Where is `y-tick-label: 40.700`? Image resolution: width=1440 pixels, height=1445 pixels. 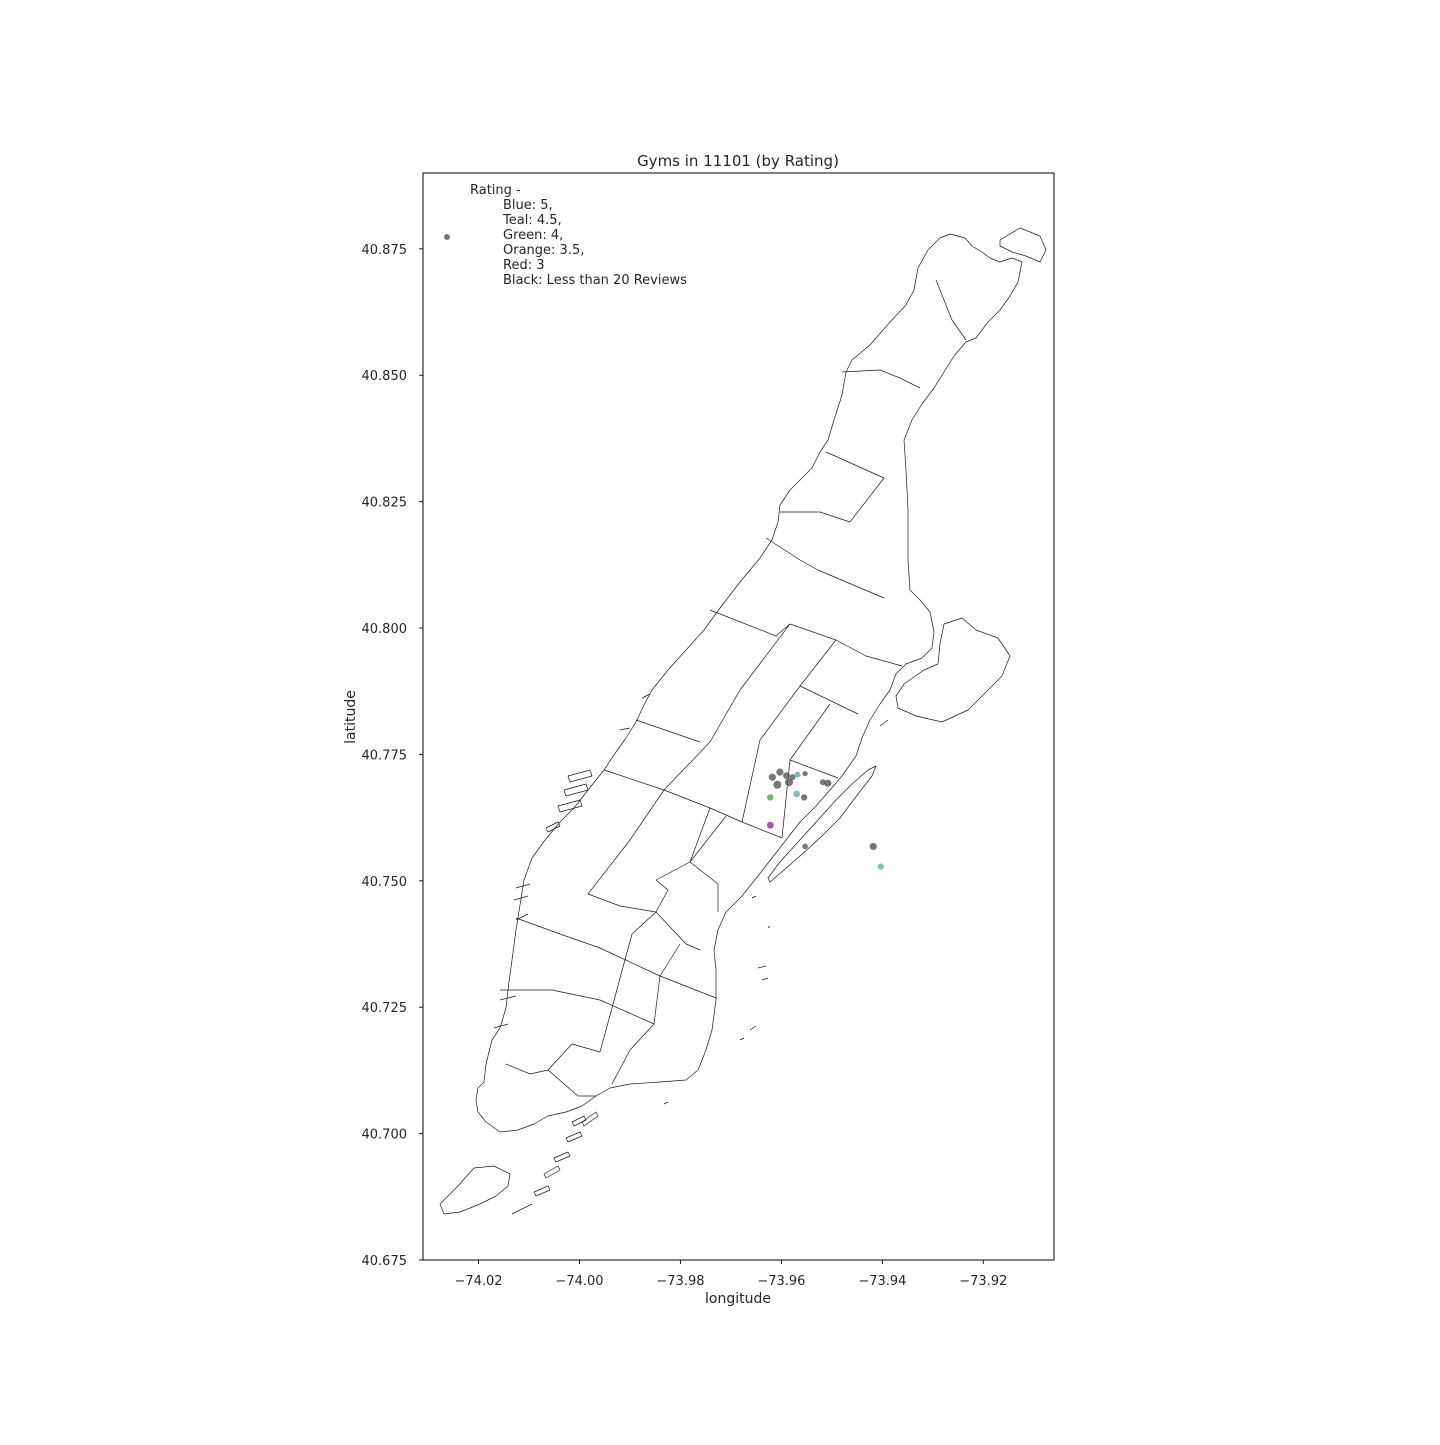 y-tick-label: 40.700 is located at coordinates (385, 1135).